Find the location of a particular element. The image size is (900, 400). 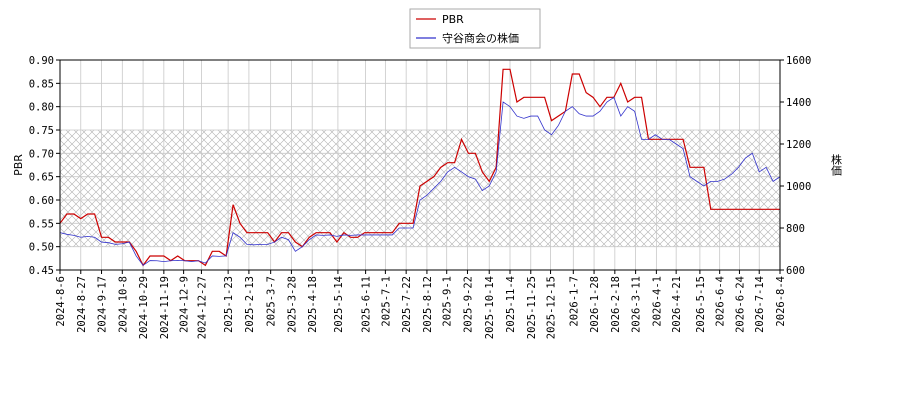

x-tick-label: 2024-12-27 is located at coordinates (202, 307).